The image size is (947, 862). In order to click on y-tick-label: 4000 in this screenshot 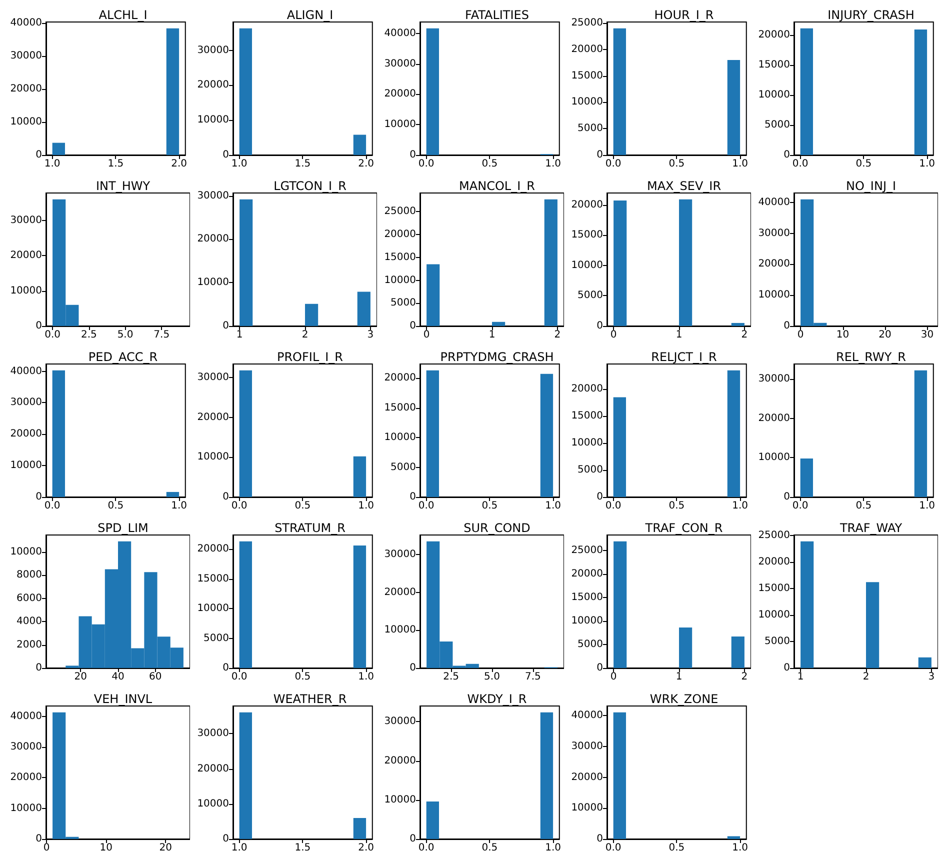, I will do `click(29, 622)`.